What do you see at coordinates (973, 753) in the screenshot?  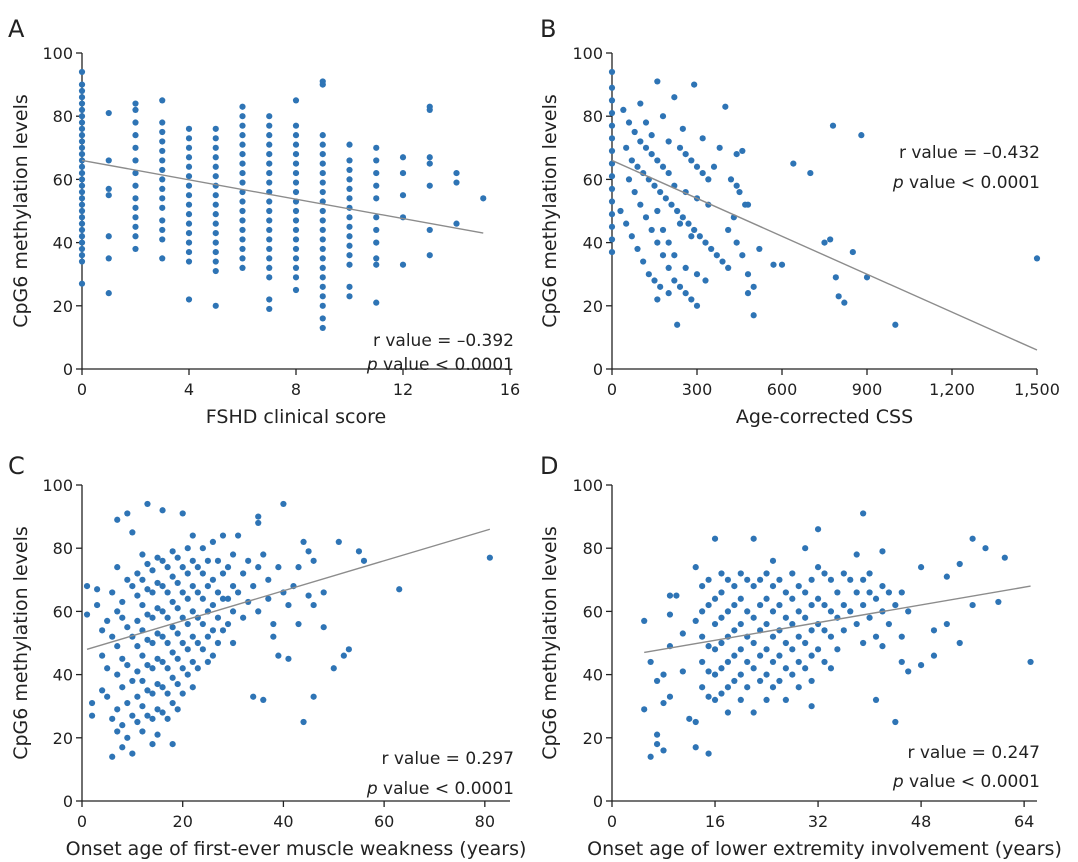 I see `r-value-annotation: r value = 0.247` at bounding box center [973, 753].